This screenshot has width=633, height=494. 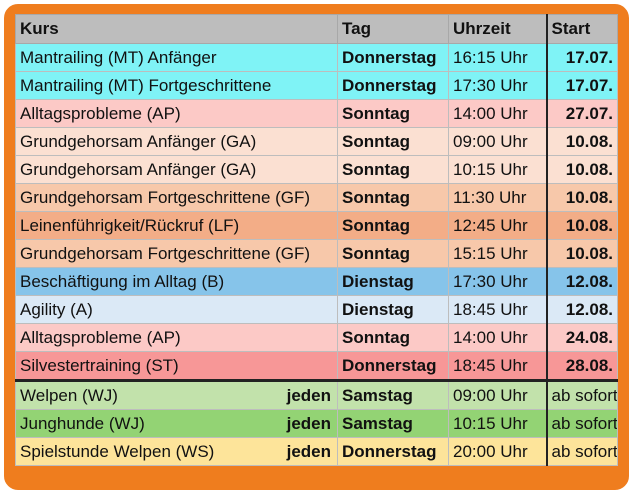 What do you see at coordinates (176, 85) in the screenshot?
I see `course-name: Mantrailing (MT) Fortgeschrittene` at bounding box center [176, 85].